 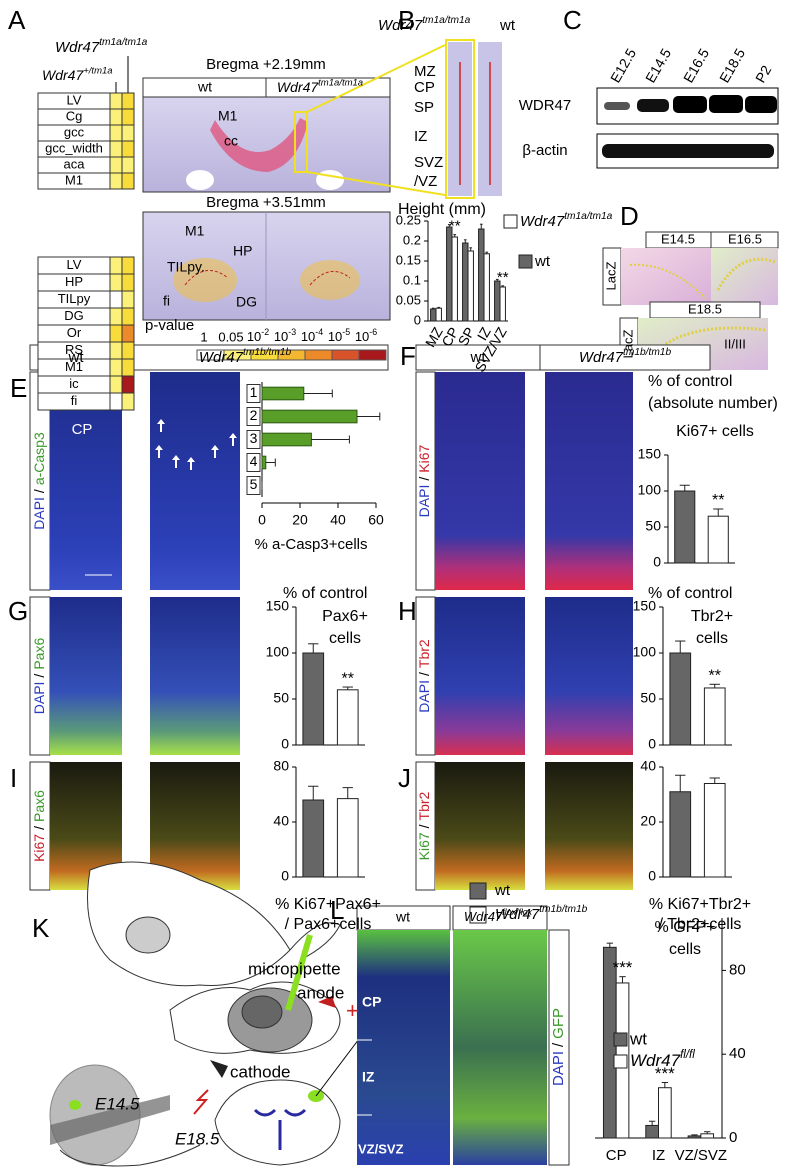 What do you see at coordinates (408, 259) in the screenshot?
I see `y-tick-label: 0.15` at bounding box center [408, 259].